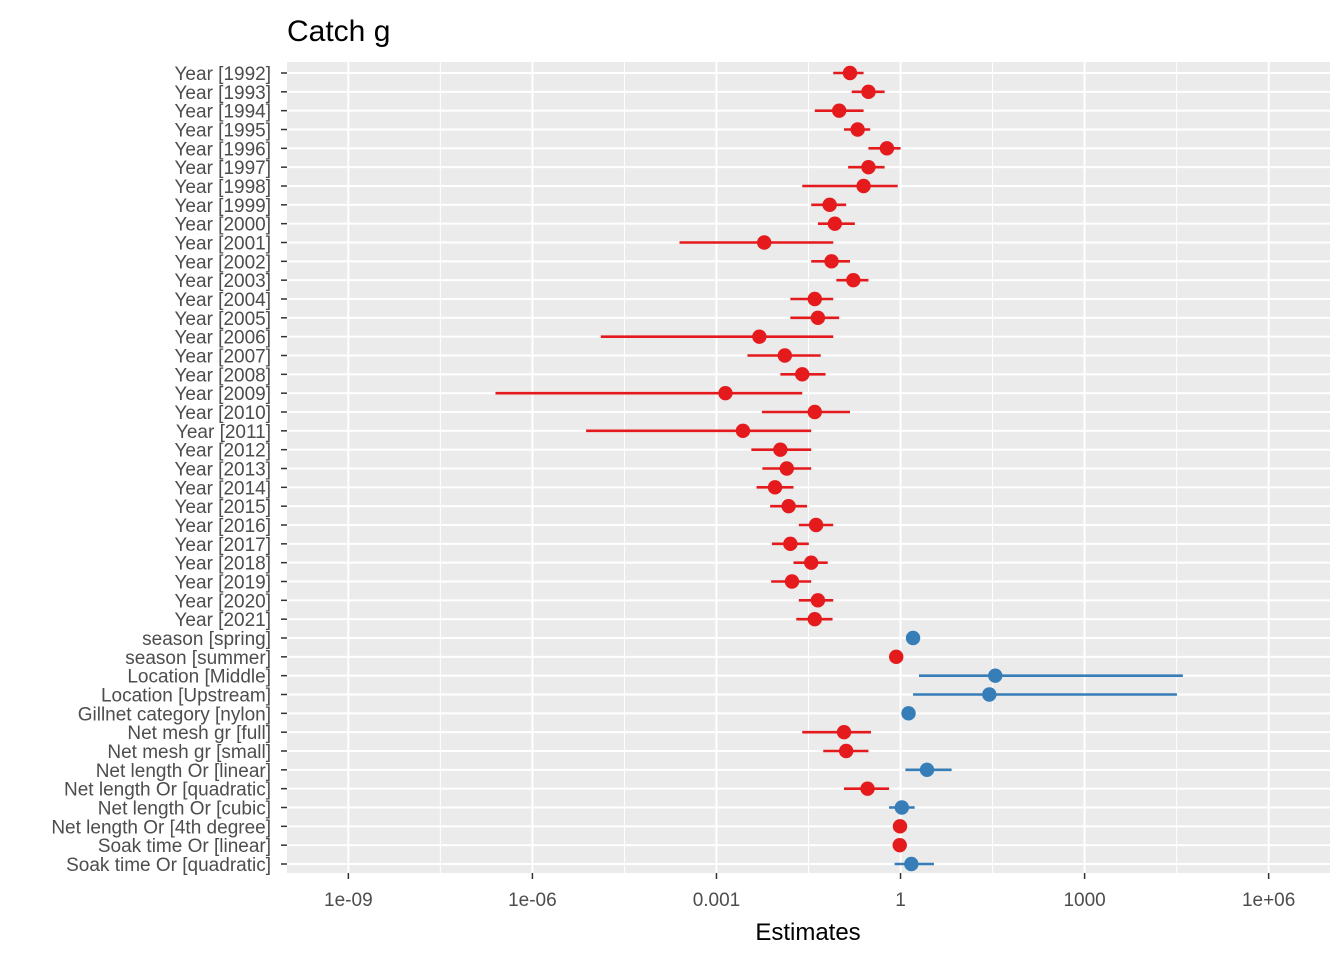 This screenshot has height=960, width=1344. Describe the element at coordinates (223, 244) in the screenshot. I see `y-tick-label: Year [2001]` at that location.